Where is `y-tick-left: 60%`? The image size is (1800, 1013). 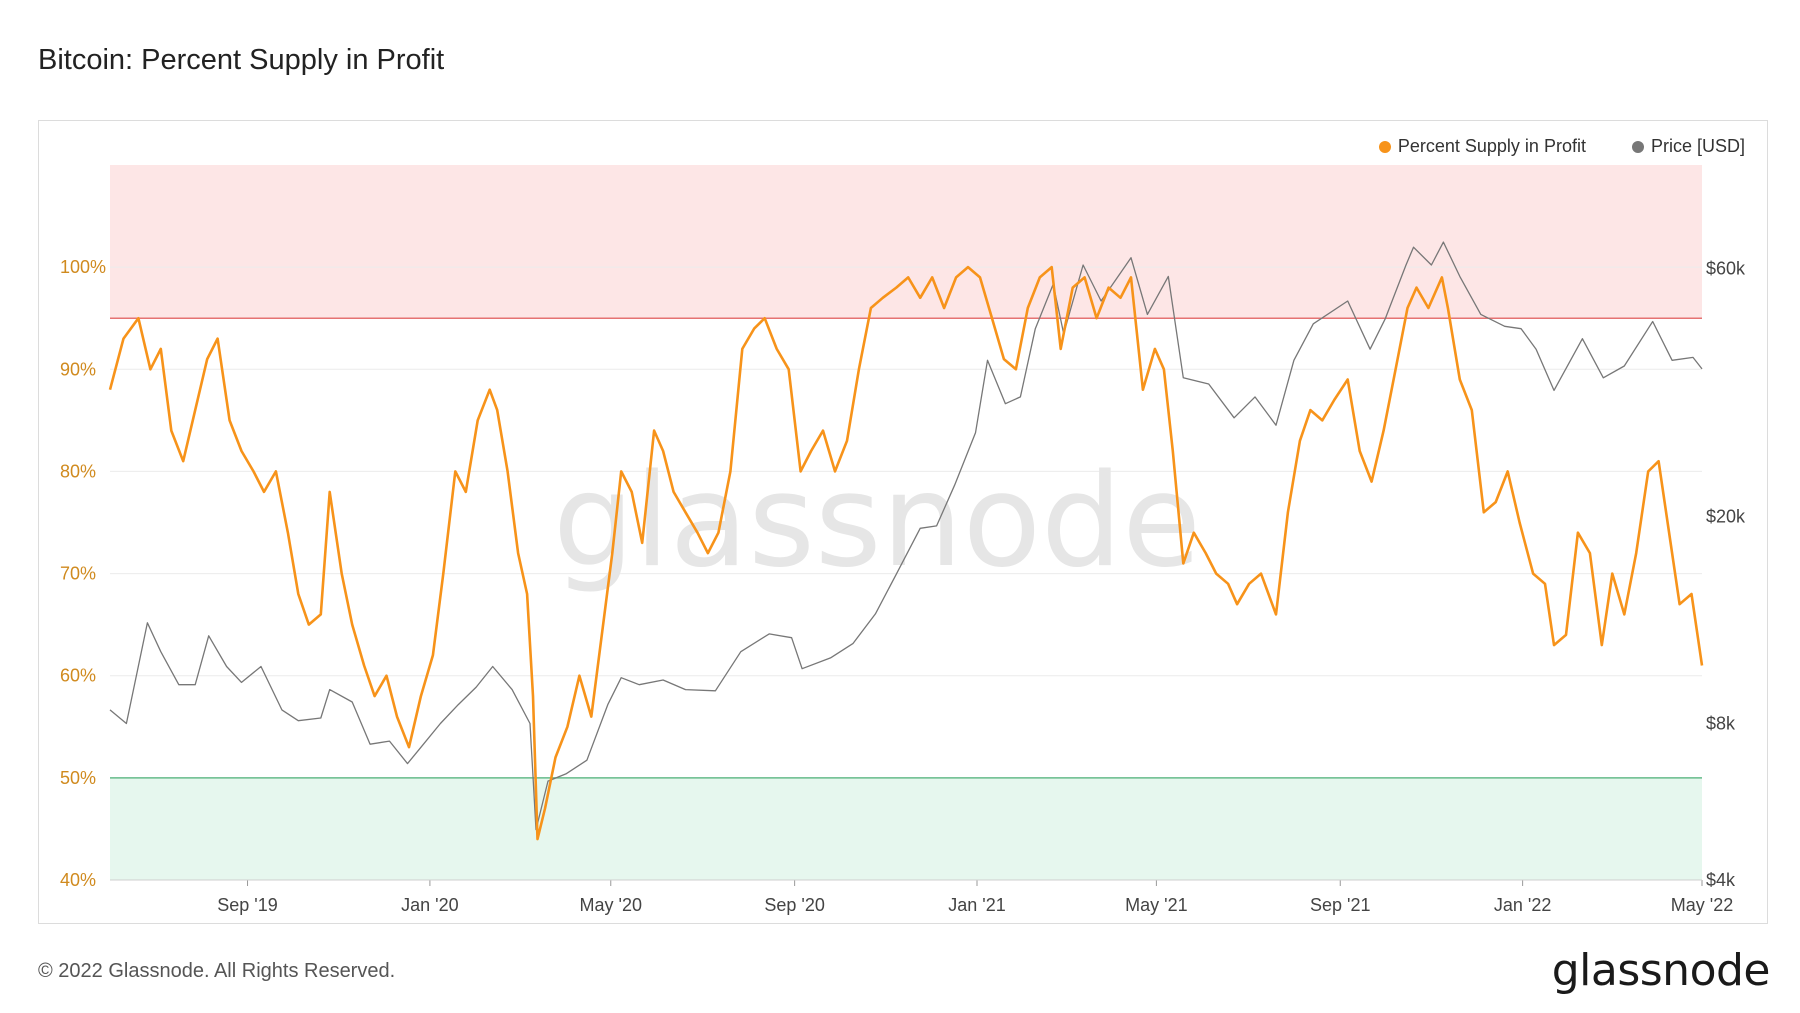 y-tick-left: 60% is located at coordinates (78, 676).